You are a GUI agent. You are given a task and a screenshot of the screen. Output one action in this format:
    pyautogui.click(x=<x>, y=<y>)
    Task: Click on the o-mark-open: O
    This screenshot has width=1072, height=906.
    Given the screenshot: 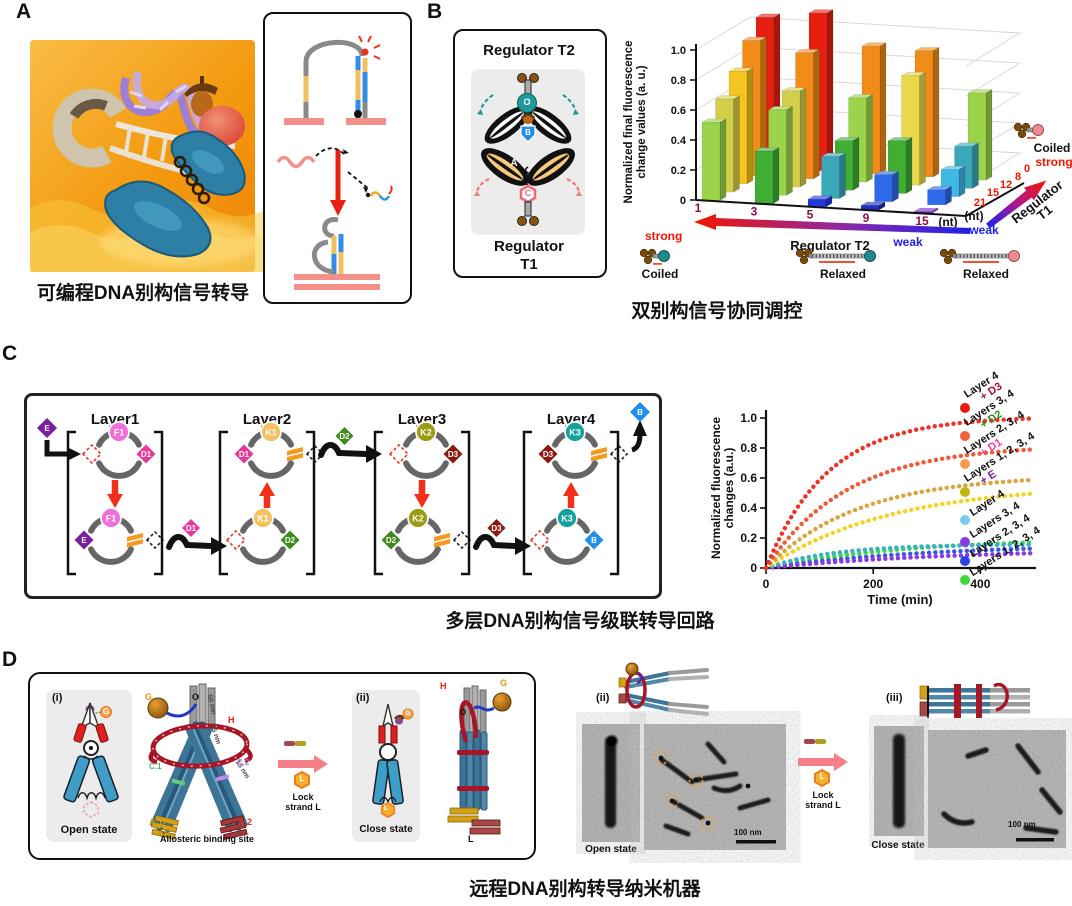 What is the action you would take?
    pyautogui.click(x=196, y=697)
    